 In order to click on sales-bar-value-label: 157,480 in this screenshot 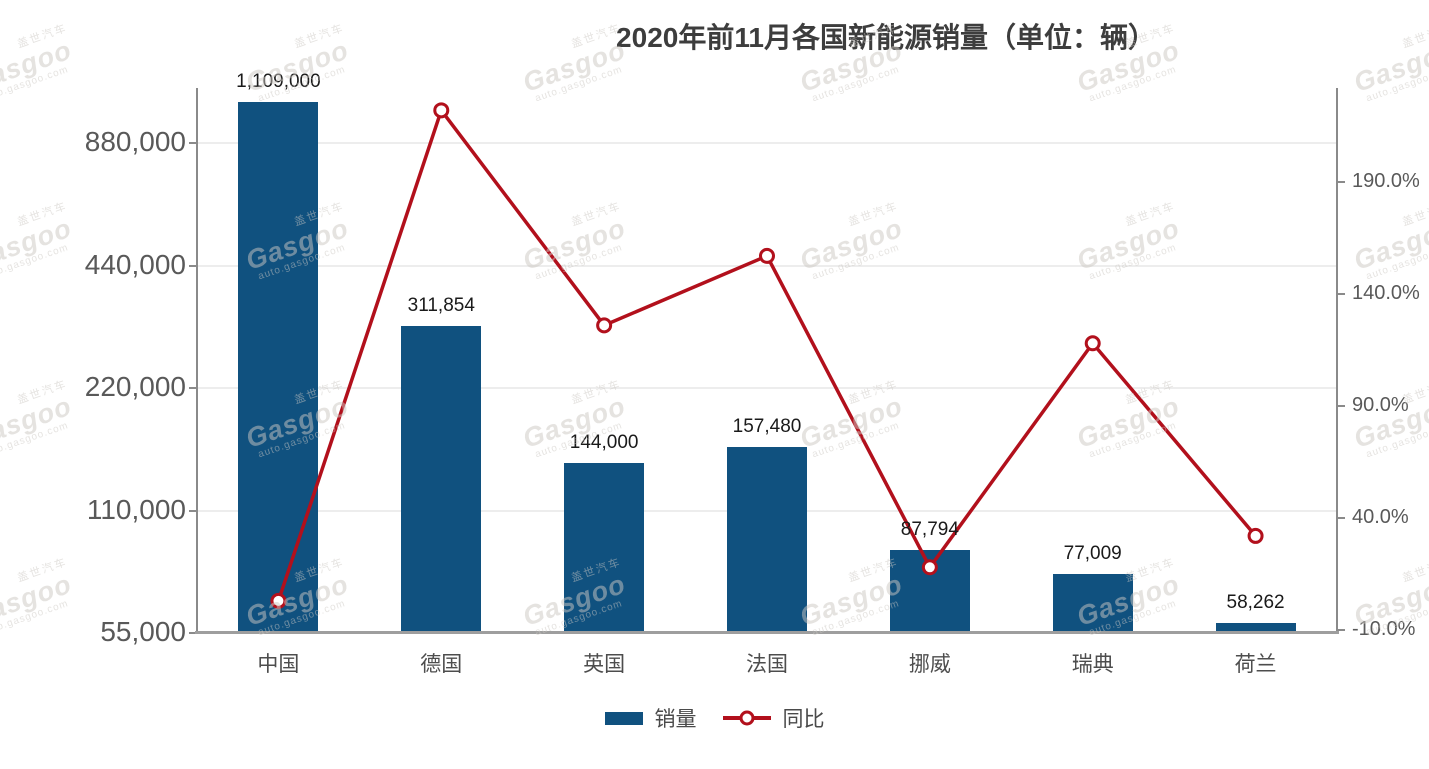, I will do `click(767, 427)`.